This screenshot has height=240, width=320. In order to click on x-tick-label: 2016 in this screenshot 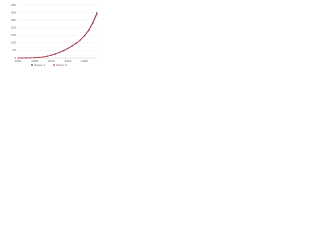, I will do `click(68, 61)`.